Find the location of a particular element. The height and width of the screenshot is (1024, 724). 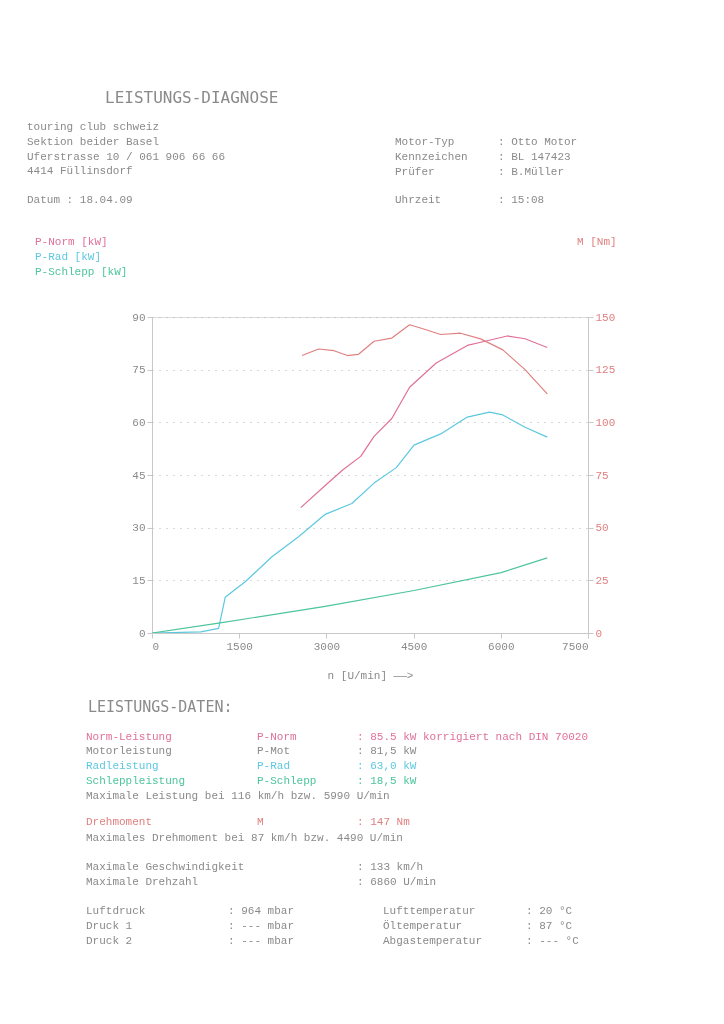

text: Druck 1 is located at coordinates (109, 926).